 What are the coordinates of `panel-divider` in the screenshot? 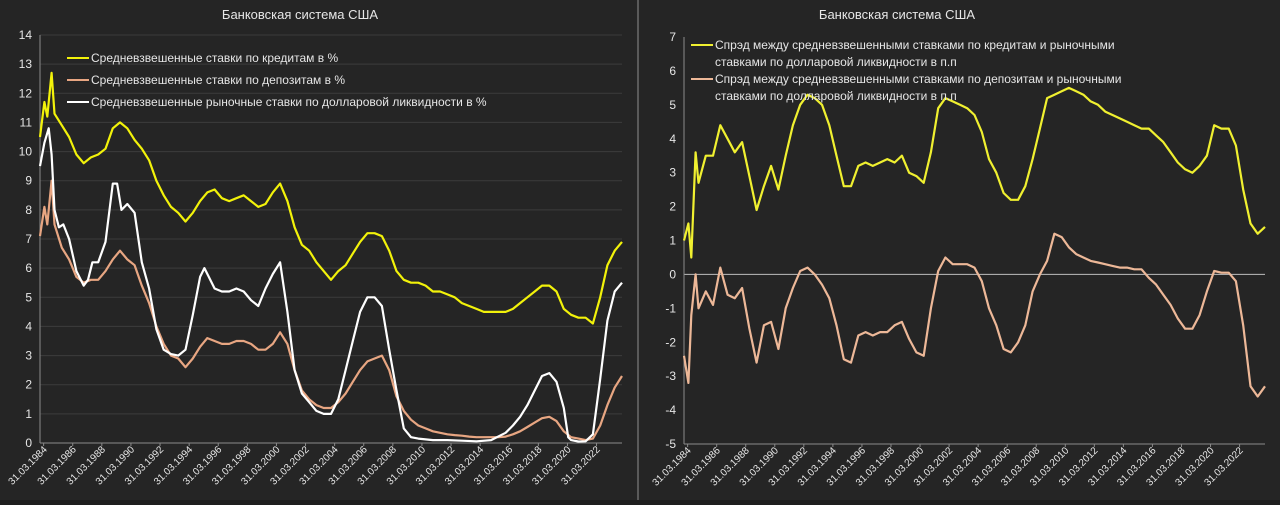 It's located at (638, 250).